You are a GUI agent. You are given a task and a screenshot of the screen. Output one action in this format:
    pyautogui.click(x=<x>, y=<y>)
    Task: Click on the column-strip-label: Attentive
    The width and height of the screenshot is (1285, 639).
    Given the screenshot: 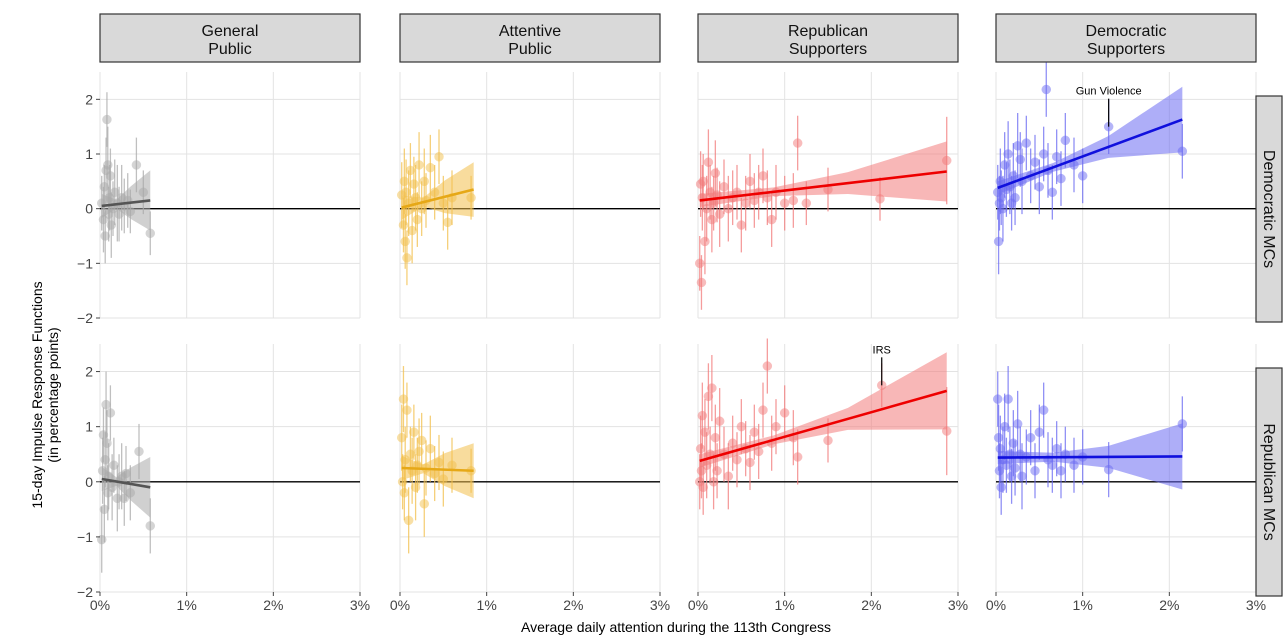 What is the action you would take?
    pyautogui.click(x=530, y=31)
    